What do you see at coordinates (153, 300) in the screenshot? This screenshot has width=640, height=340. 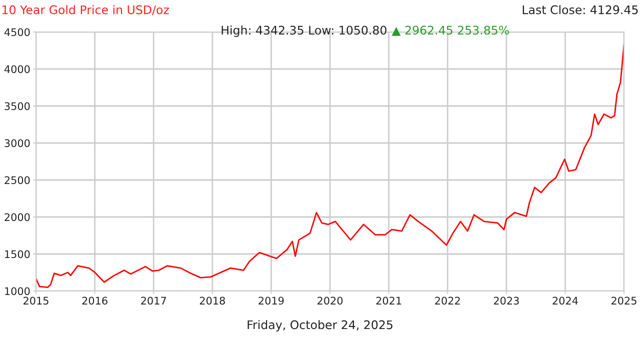 I see `x-tick-label: 2017` at bounding box center [153, 300].